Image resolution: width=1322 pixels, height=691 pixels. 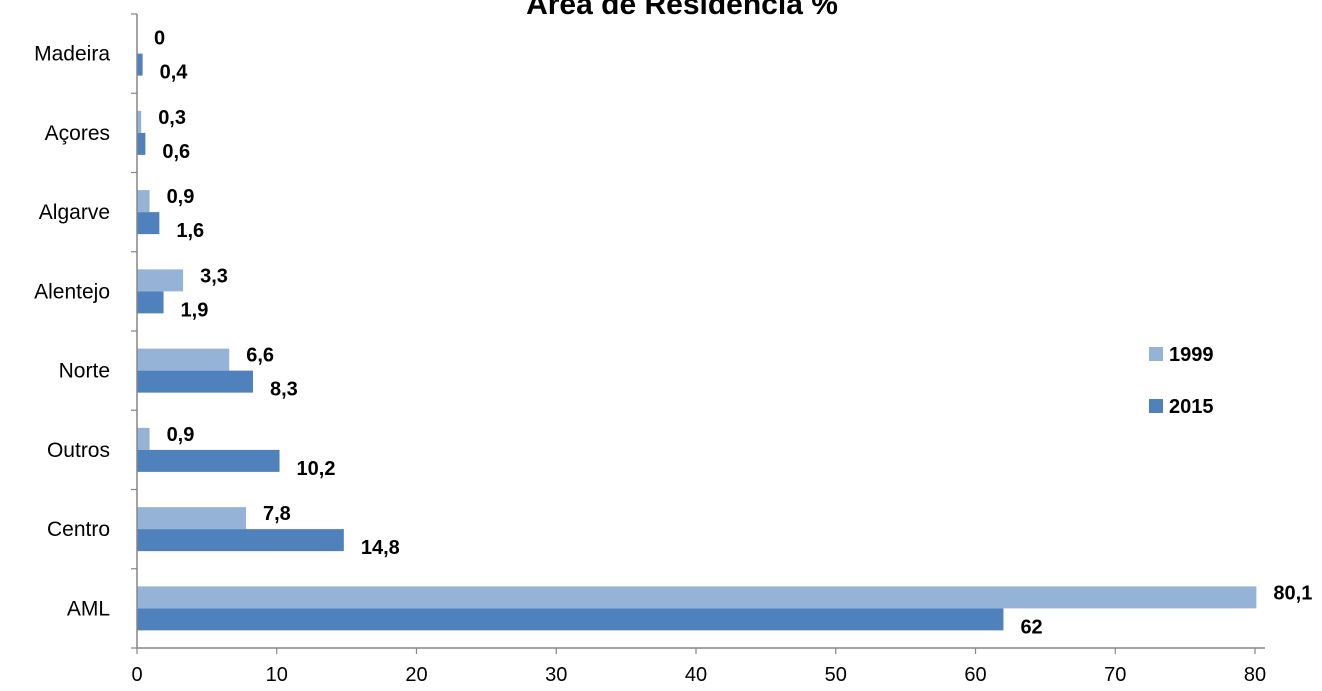 I want to click on x-tick-labels: 0 10 20 30 40 50 60 70 80, so click(x=698, y=675).